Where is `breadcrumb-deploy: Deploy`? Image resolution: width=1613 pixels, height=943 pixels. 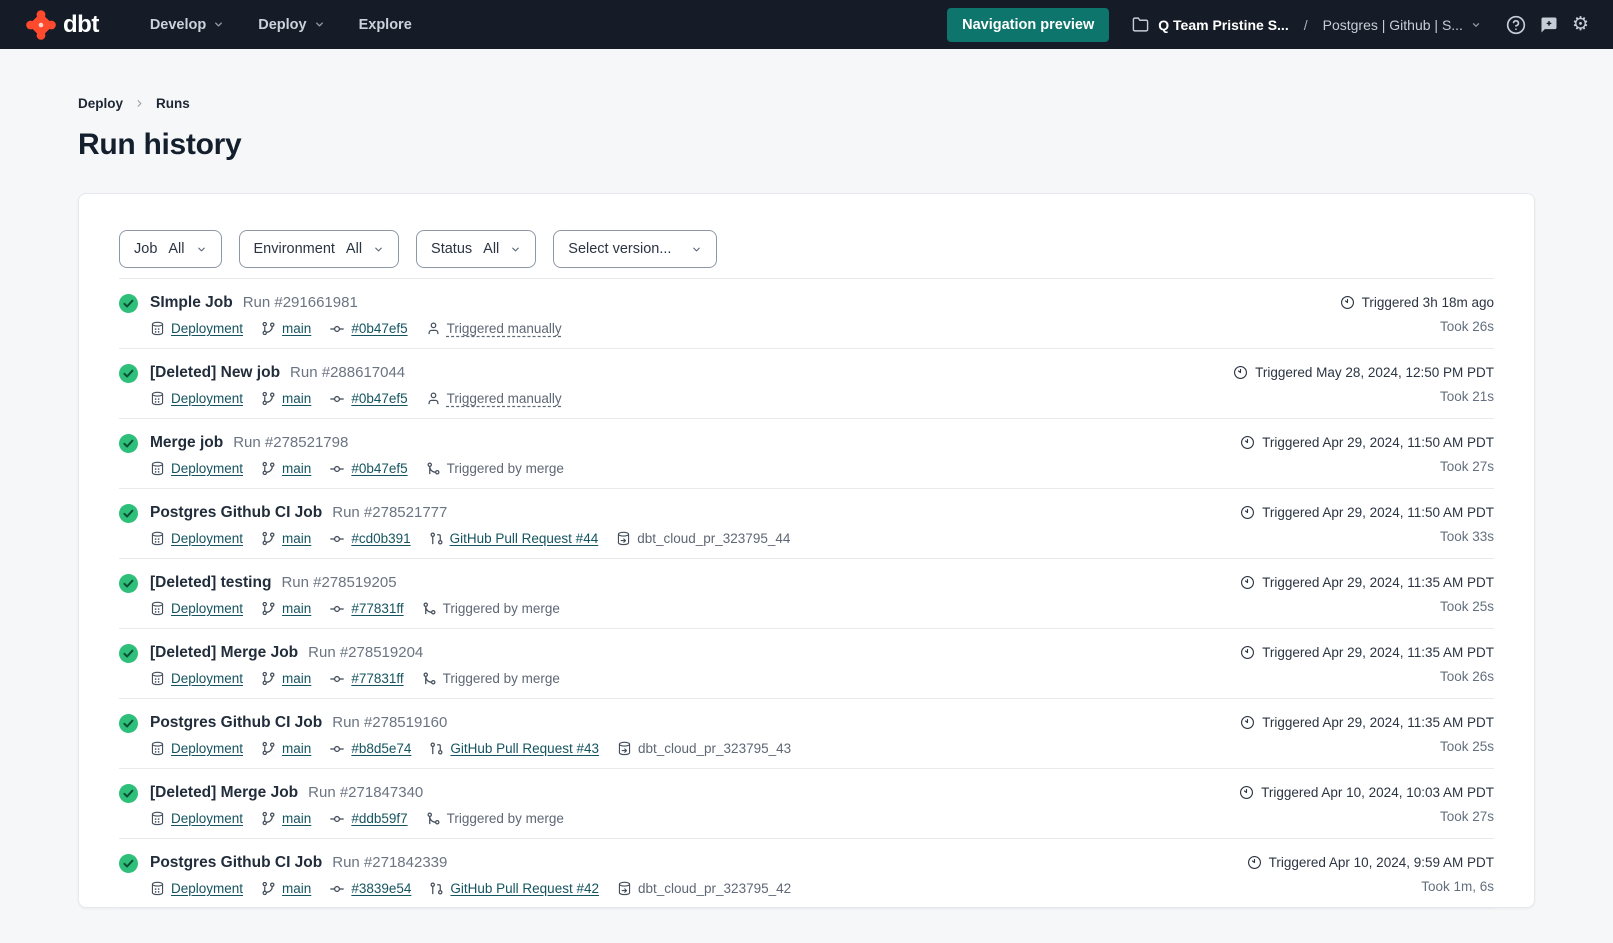
breadcrumb-deploy: Deploy is located at coordinates (101, 103).